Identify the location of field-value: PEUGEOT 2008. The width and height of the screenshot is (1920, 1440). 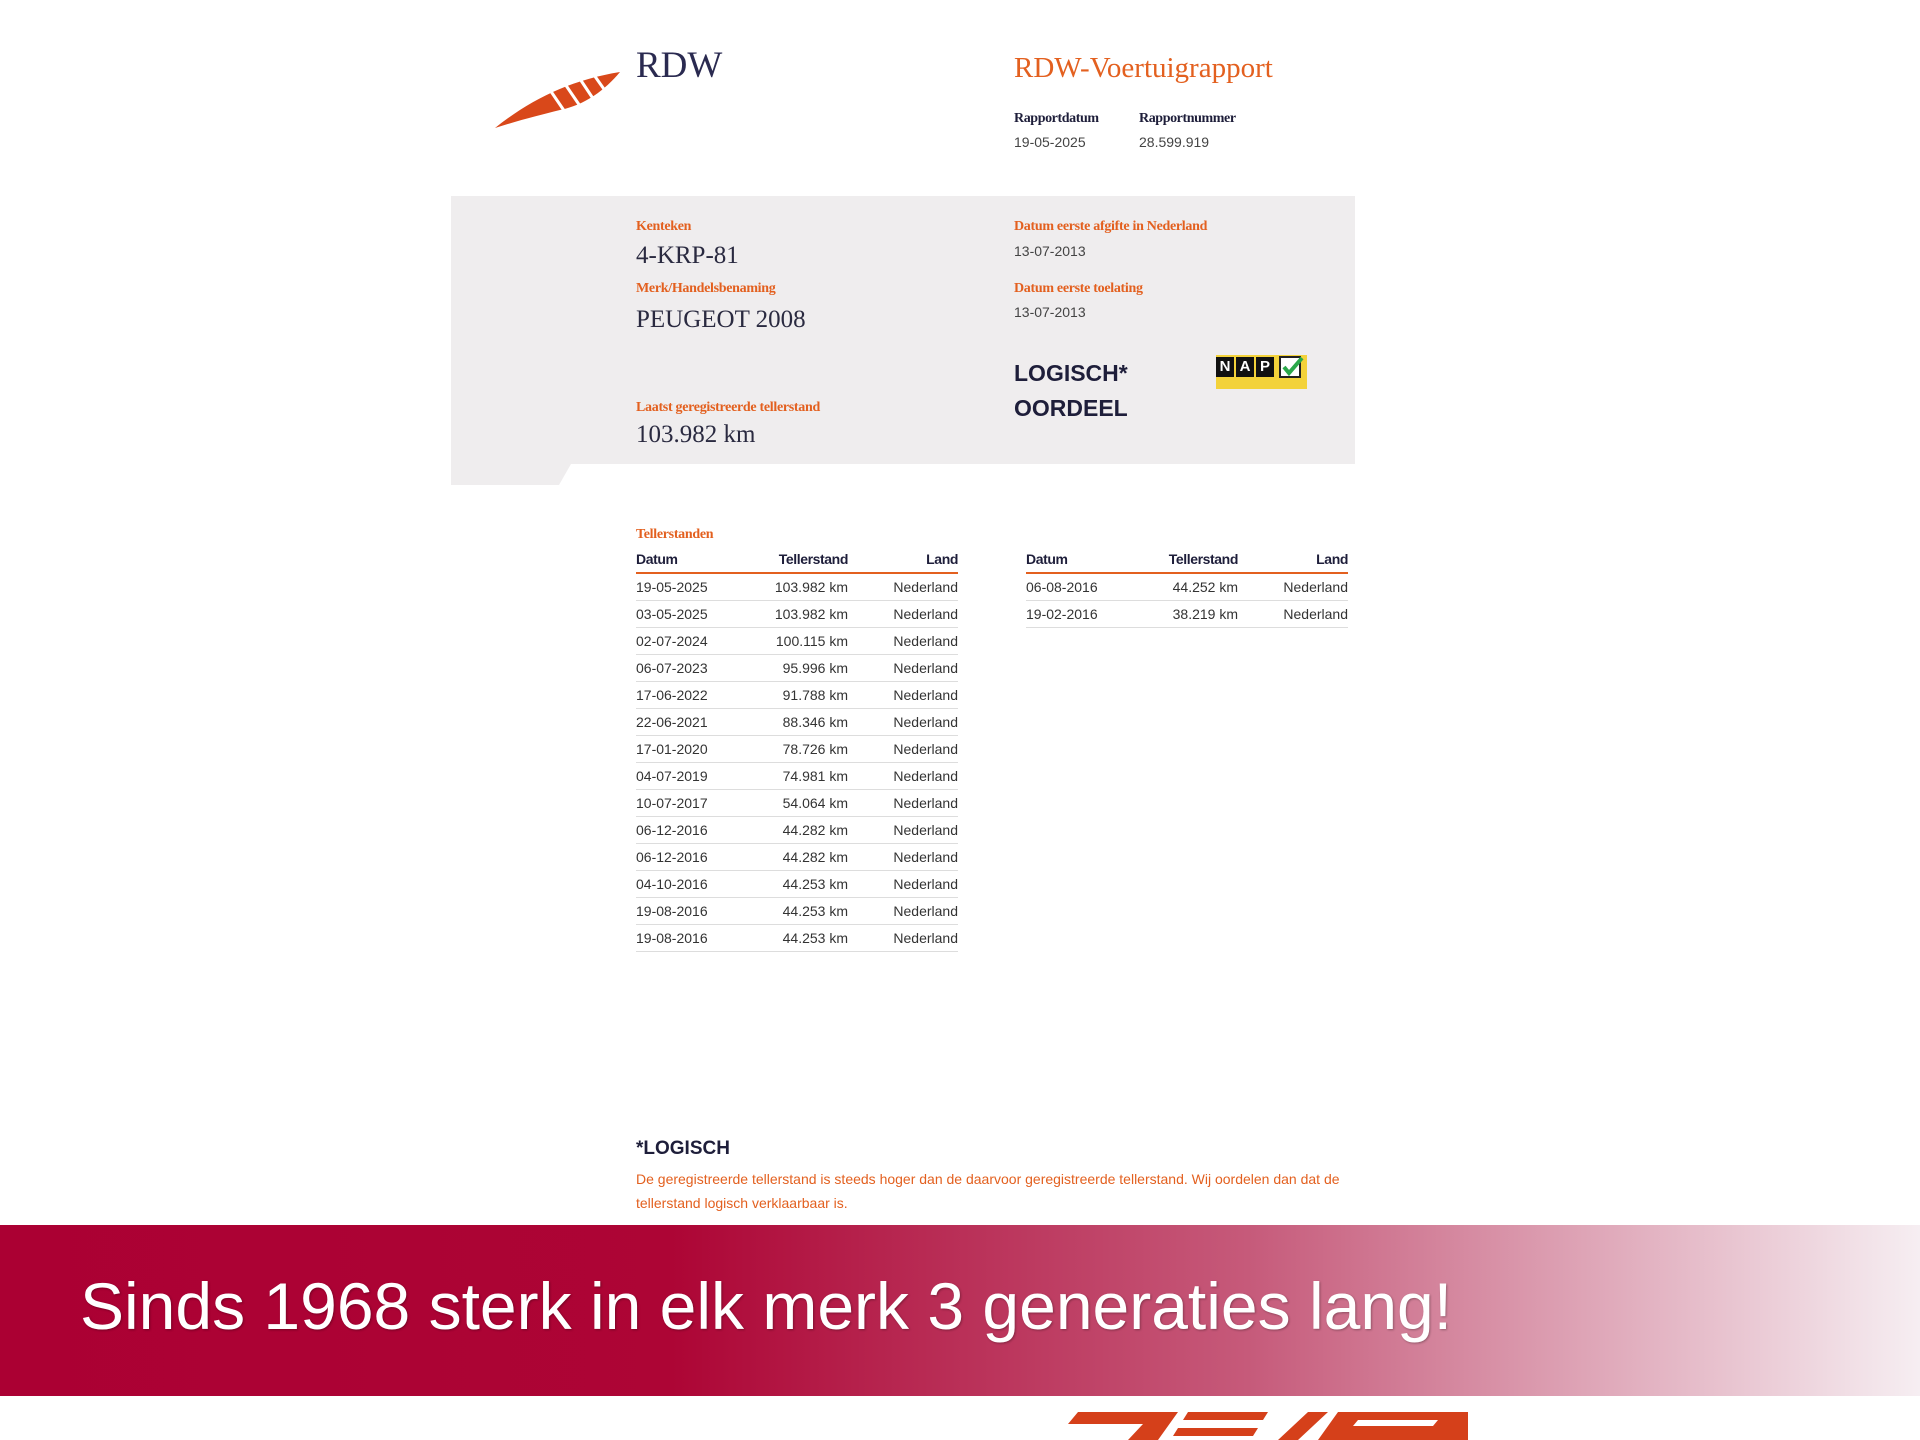
(721, 319).